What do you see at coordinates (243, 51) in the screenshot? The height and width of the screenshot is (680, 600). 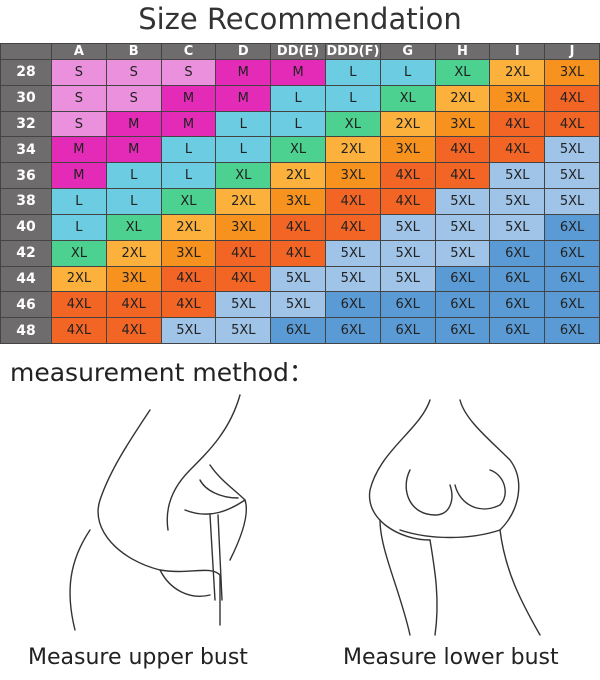 I see `column-header: D` at bounding box center [243, 51].